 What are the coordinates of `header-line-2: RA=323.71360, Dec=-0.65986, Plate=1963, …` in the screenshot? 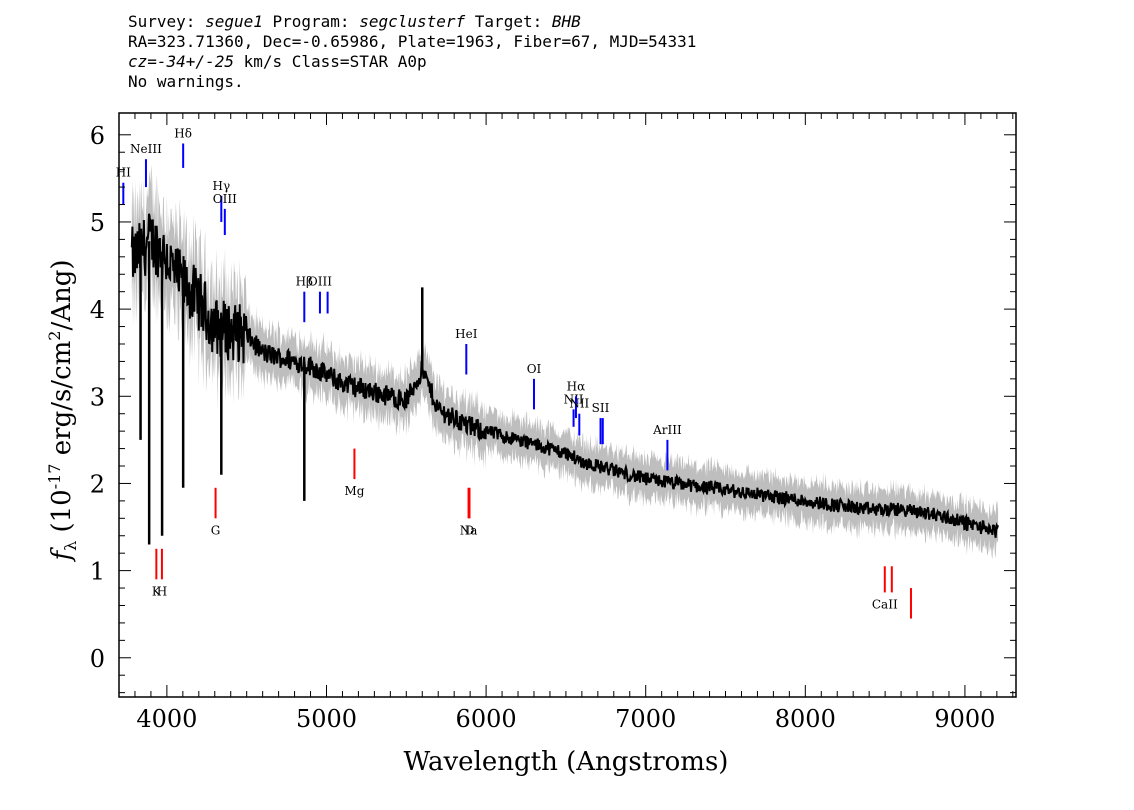 It's located at (412, 41).